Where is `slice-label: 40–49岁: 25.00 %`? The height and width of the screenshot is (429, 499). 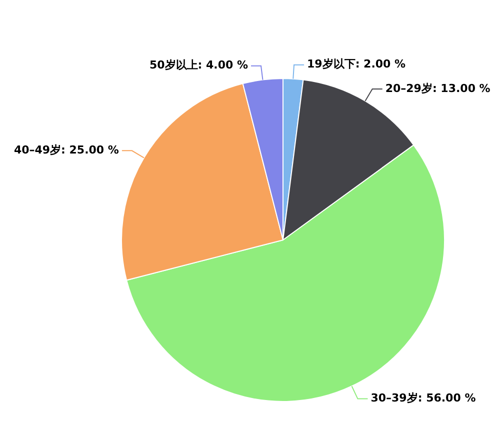
slice-label: 40–49岁: 25.00 % is located at coordinates (66, 150).